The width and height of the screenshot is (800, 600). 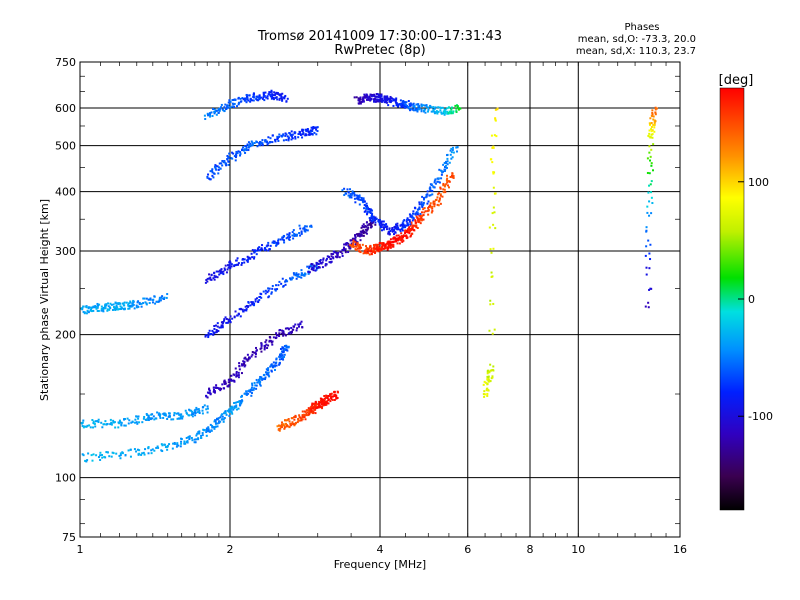 I want to click on y-tick-label: 500, so click(x=65, y=146).